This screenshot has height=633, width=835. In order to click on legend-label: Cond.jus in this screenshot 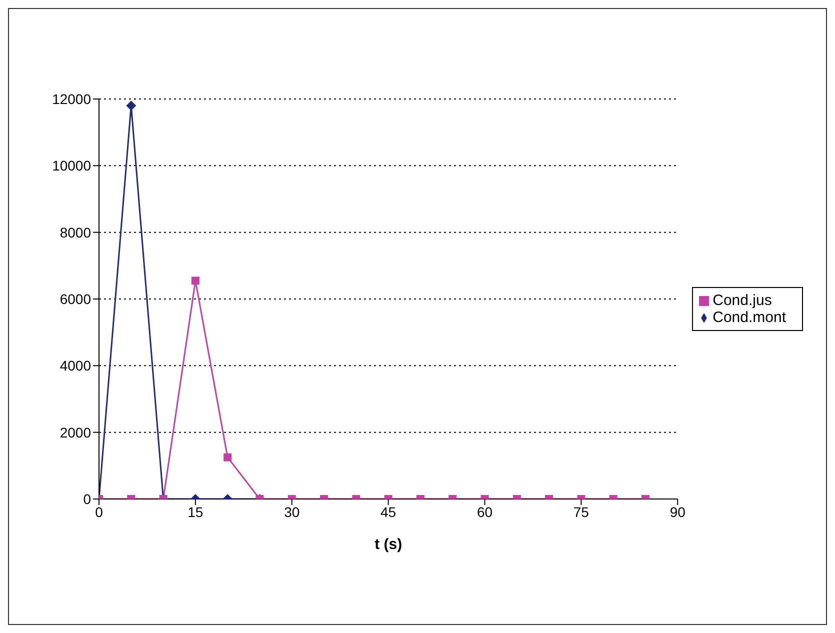, I will do `click(742, 300)`.